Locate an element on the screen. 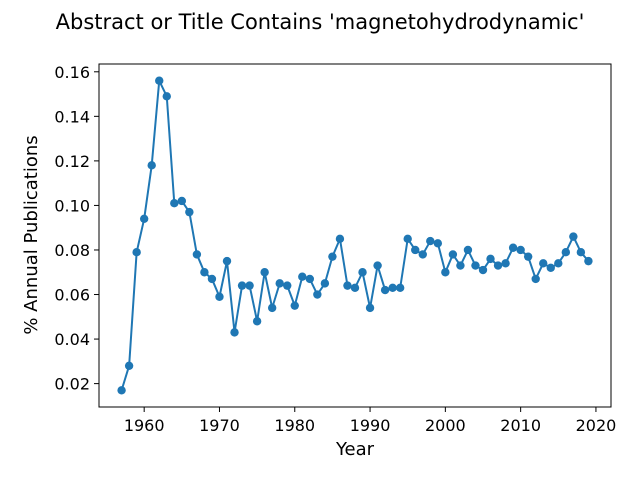 The height and width of the screenshot is (484, 640). y-axis-label: % Annual Publications is located at coordinates (31, 234).